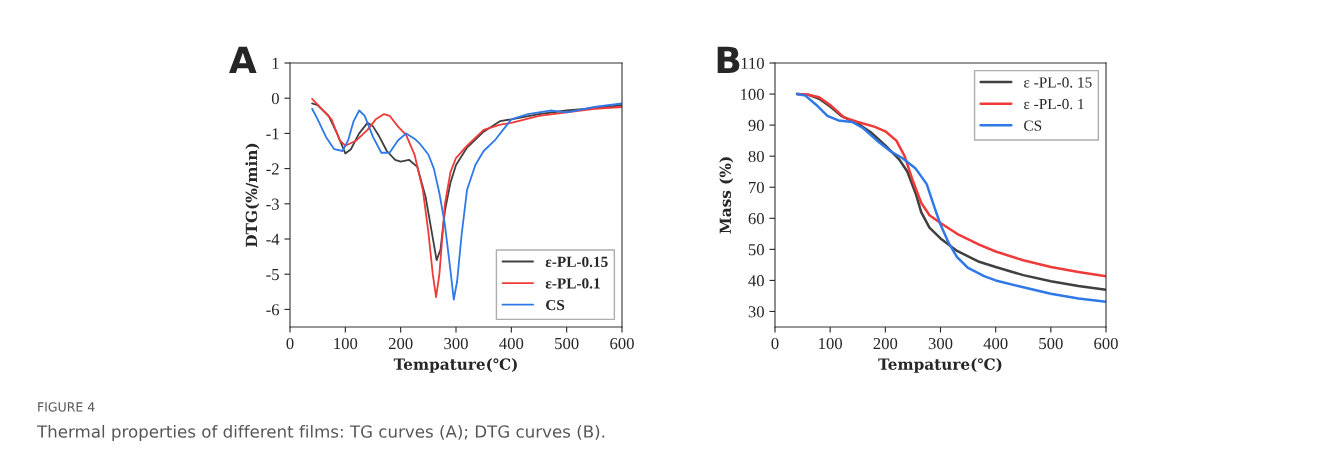 The width and height of the screenshot is (1333, 459). Describe the element at coordinates (1058, 82) in the screenshot. I see `legend-label: ε -PL-0. 15` at that location.